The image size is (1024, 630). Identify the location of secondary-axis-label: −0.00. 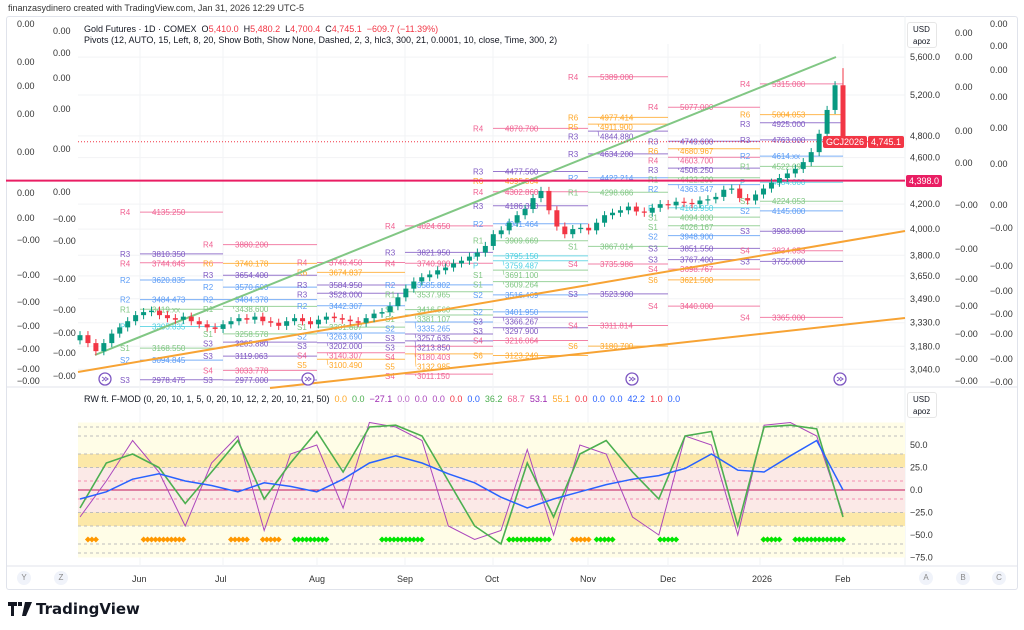
(1001, 314).